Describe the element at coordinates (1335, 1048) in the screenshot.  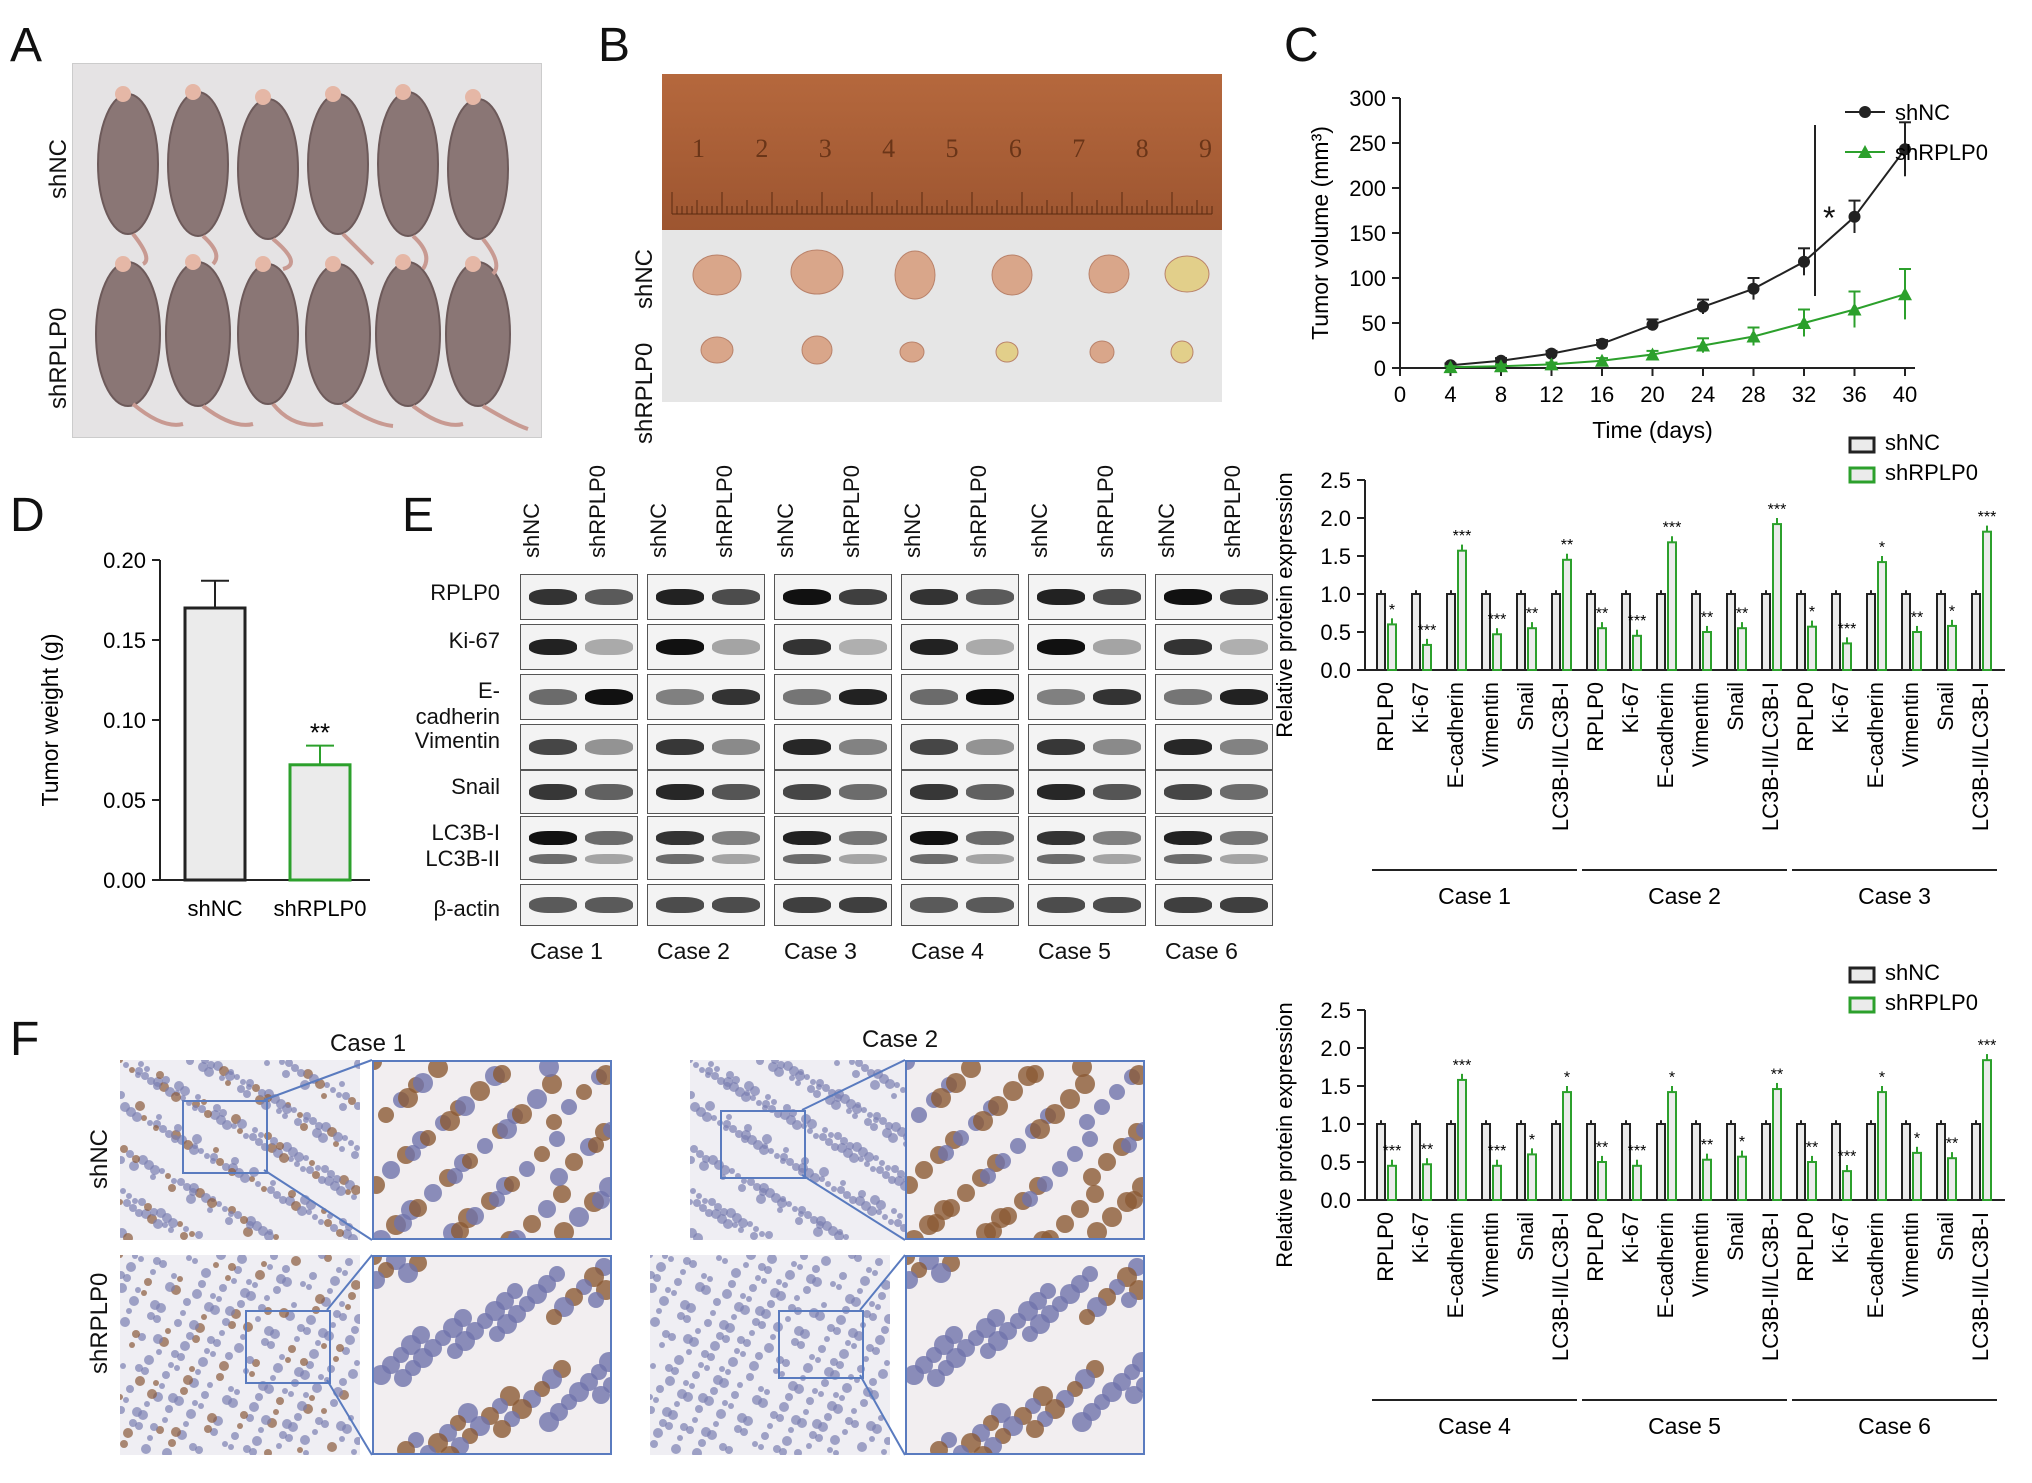
I see `y-tick-label: 2.0` at that location.